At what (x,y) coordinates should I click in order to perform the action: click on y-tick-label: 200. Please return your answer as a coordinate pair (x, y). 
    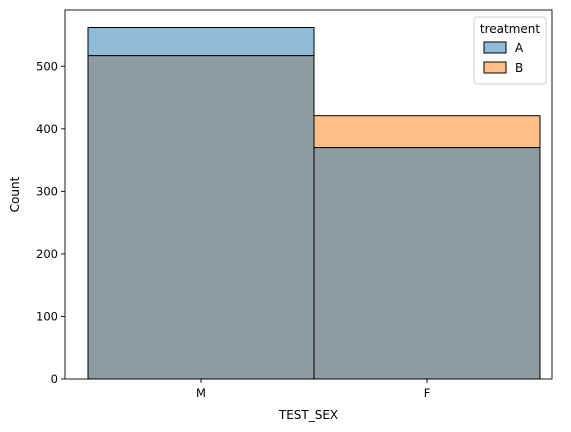
    Looking at the image, I should click on (47, 254).